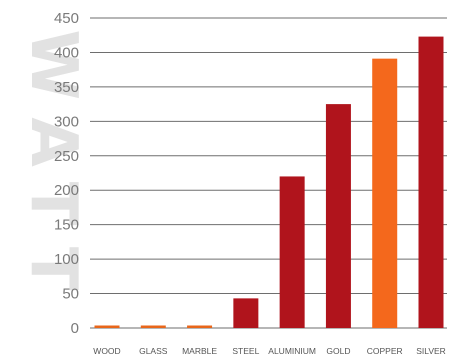  I want to click on y-tick-label: 100, so click(66, 259).